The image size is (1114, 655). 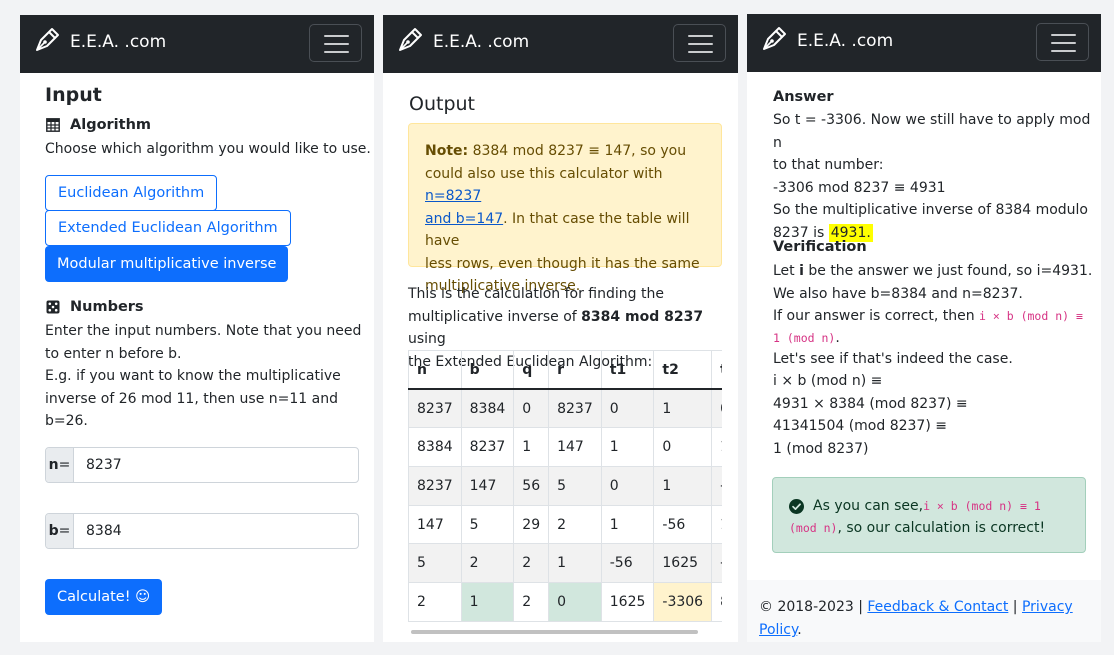 I want to click on calculation-table: n b q r t1 t2 t3 8237 8384 0 8237 0 1, so click(x=565, y=486).